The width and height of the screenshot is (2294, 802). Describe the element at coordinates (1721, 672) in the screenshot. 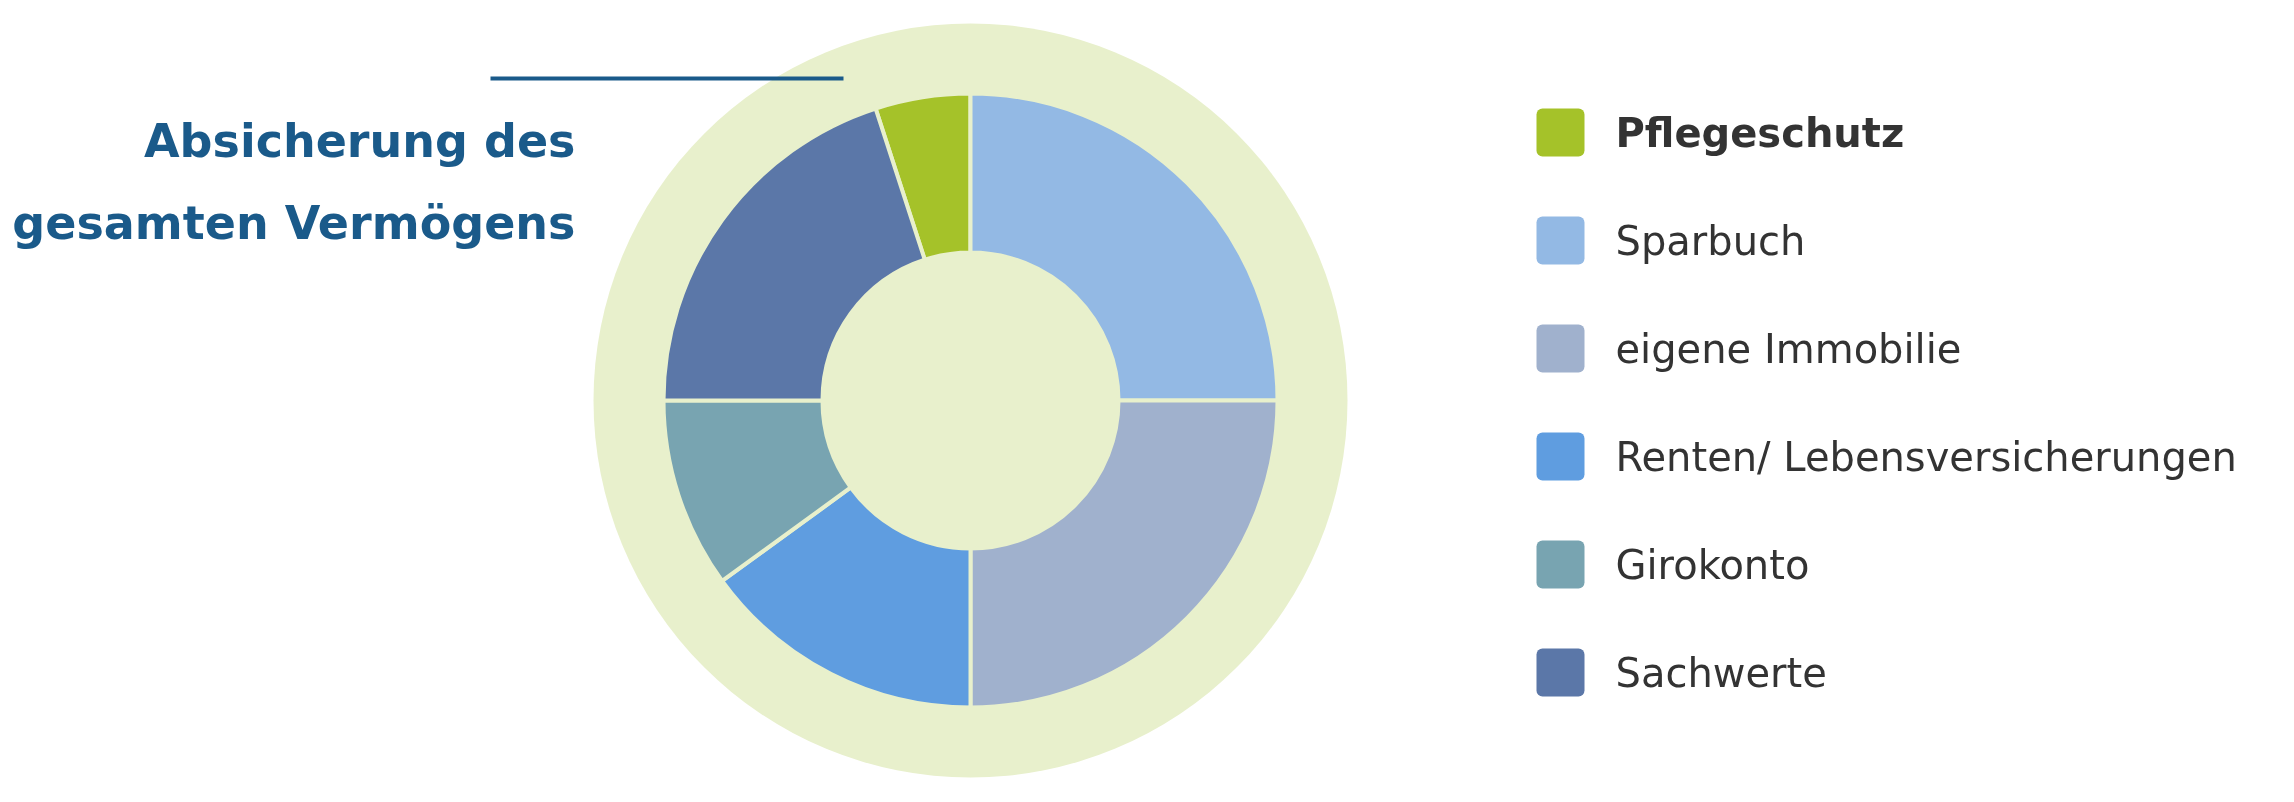

I see `legend-label: Sachwerte` at that location.